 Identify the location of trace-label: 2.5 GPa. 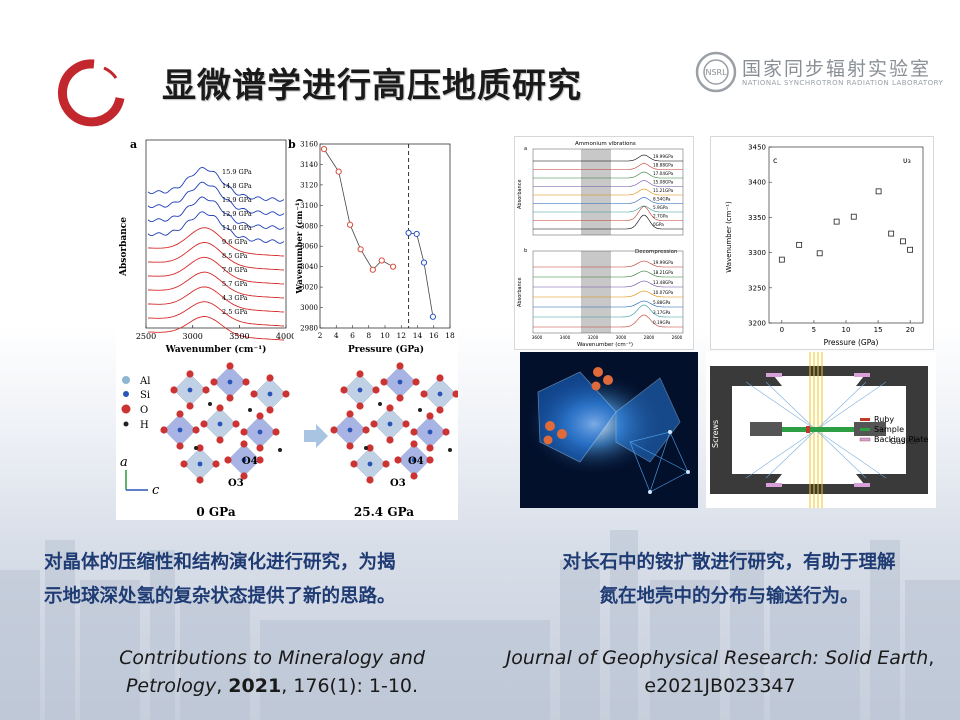
(235, 312).